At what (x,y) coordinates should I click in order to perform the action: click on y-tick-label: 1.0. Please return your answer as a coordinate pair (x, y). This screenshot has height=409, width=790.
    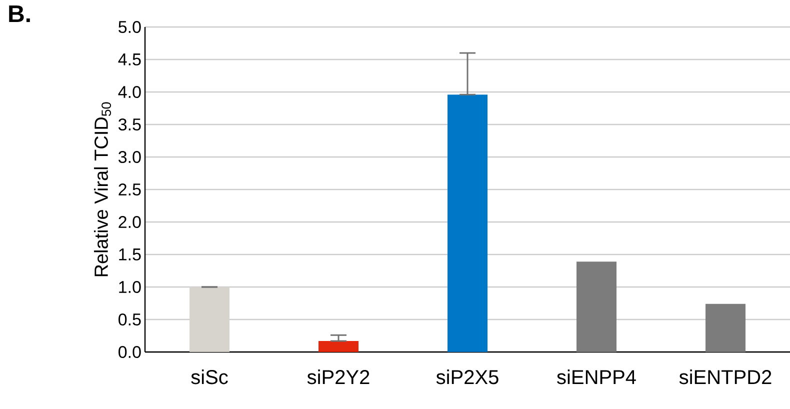
    Looking at the image, I should click on (130, 287).